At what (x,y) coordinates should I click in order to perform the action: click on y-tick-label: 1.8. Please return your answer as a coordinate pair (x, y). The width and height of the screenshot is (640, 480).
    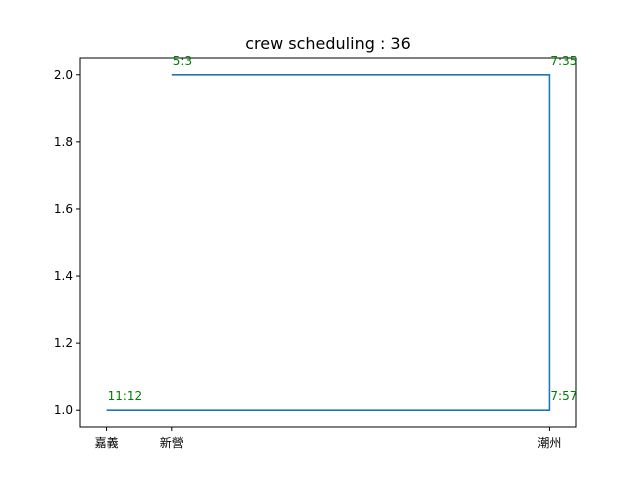
    Looking at the image, I should click on (63, 142).